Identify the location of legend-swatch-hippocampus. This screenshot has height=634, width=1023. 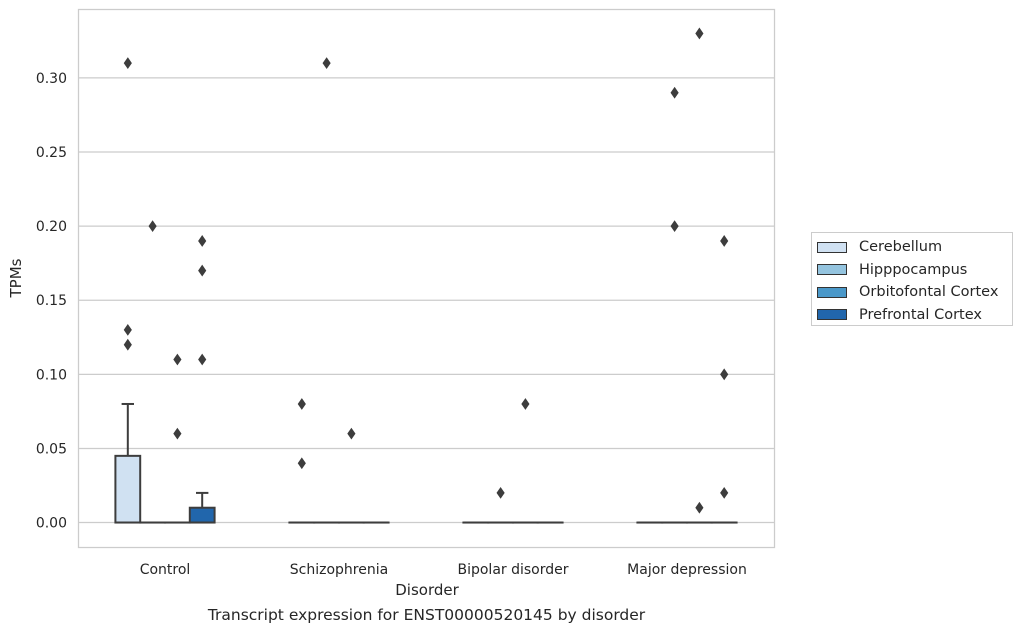
(832, 270).